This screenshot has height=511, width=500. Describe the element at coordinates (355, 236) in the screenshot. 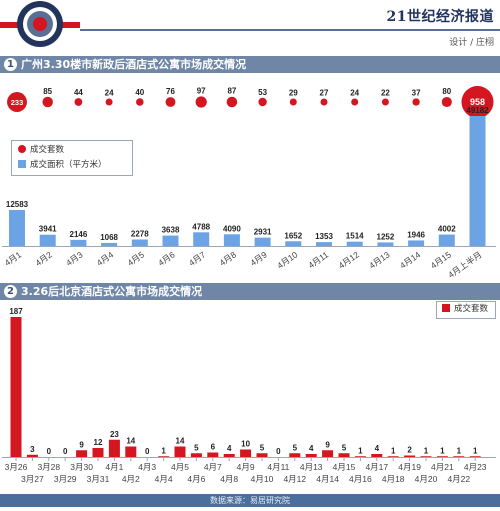

I see `area-value-label: 1514` at that location.